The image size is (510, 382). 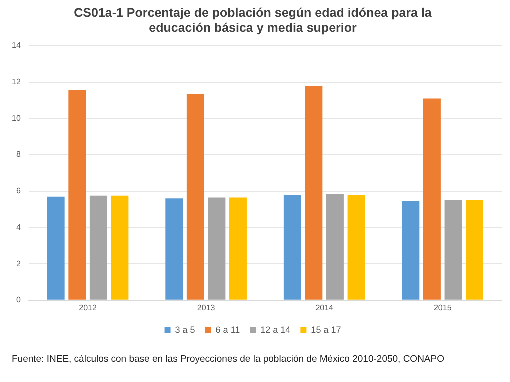 What do you see at coordinates (17, 82) in the screenshot?
I see `y-tick-label: 12` at bounding box center [17, 82].